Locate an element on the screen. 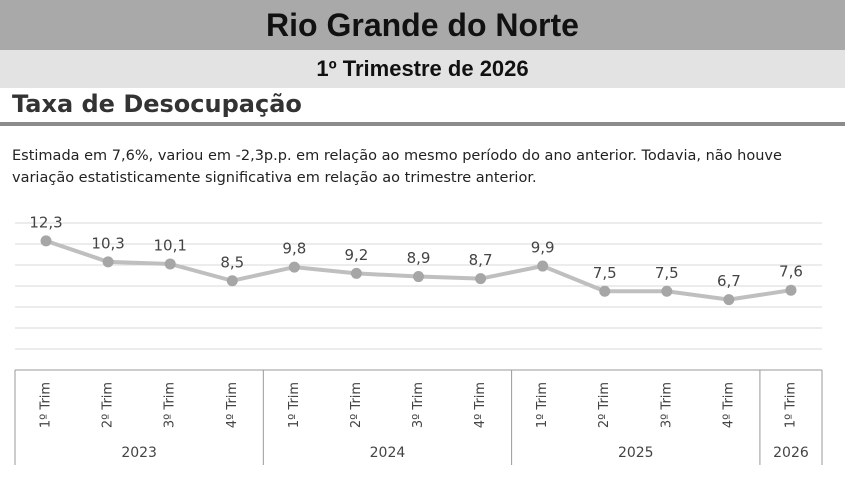 Image resolution: width=845 pixels, height=485 pixels. data-label: 7,6 is located at coordinates (791, 272).